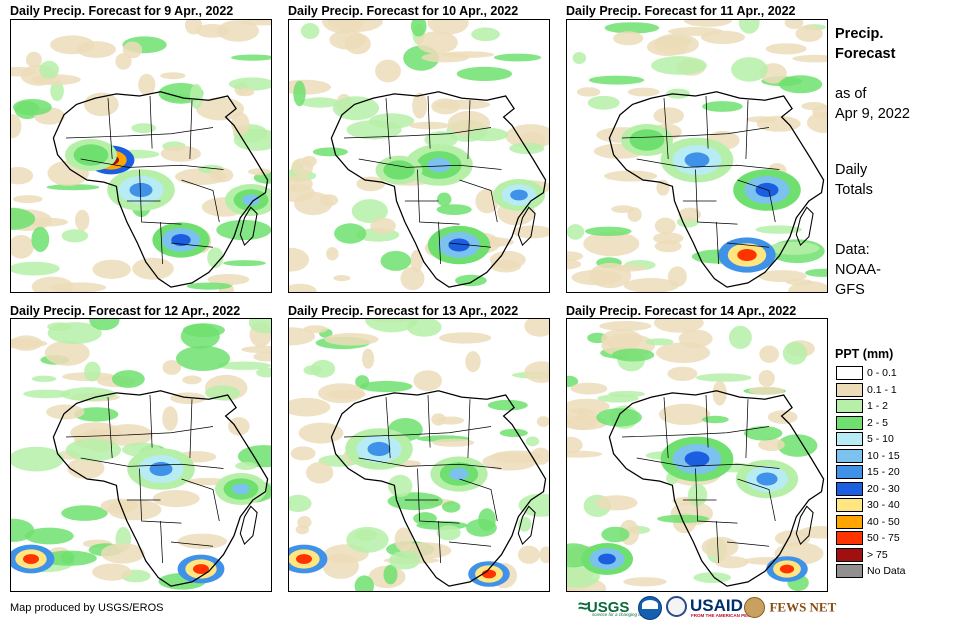 The image size is (967, 626). I want to click on map-title-apr11: Daily Precip. Forecast for 11 Apr., 2022, so click(681, 11).